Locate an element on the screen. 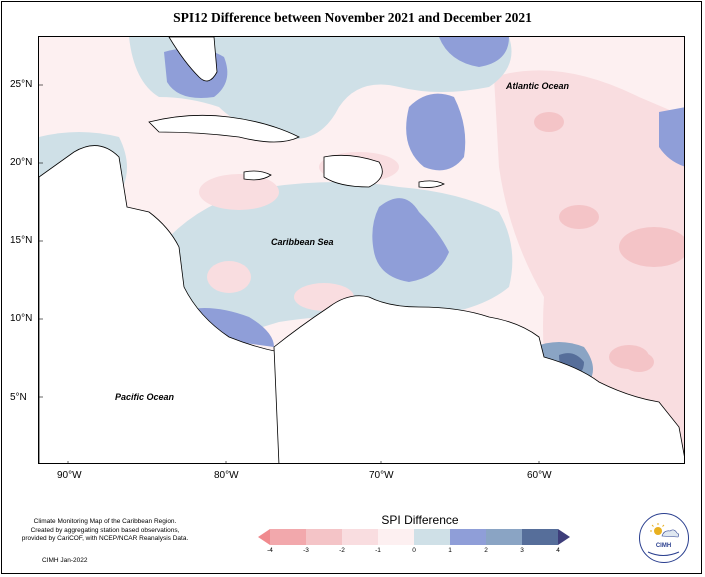 The height and width of the screenshot is (577, 705). lat-label-5n: 5°N is located at coordinates (18, 397).